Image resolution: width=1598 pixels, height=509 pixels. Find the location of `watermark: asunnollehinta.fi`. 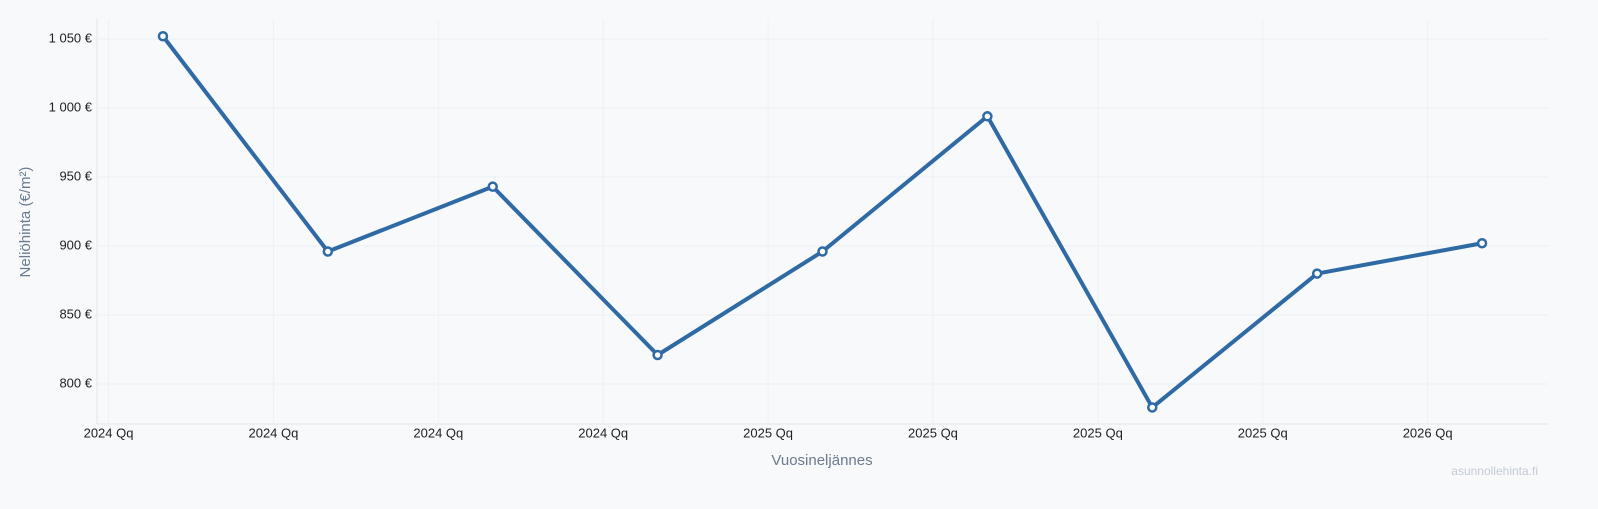

watermark: asunnollehinta.fi is located at coordinates (1494, 471).